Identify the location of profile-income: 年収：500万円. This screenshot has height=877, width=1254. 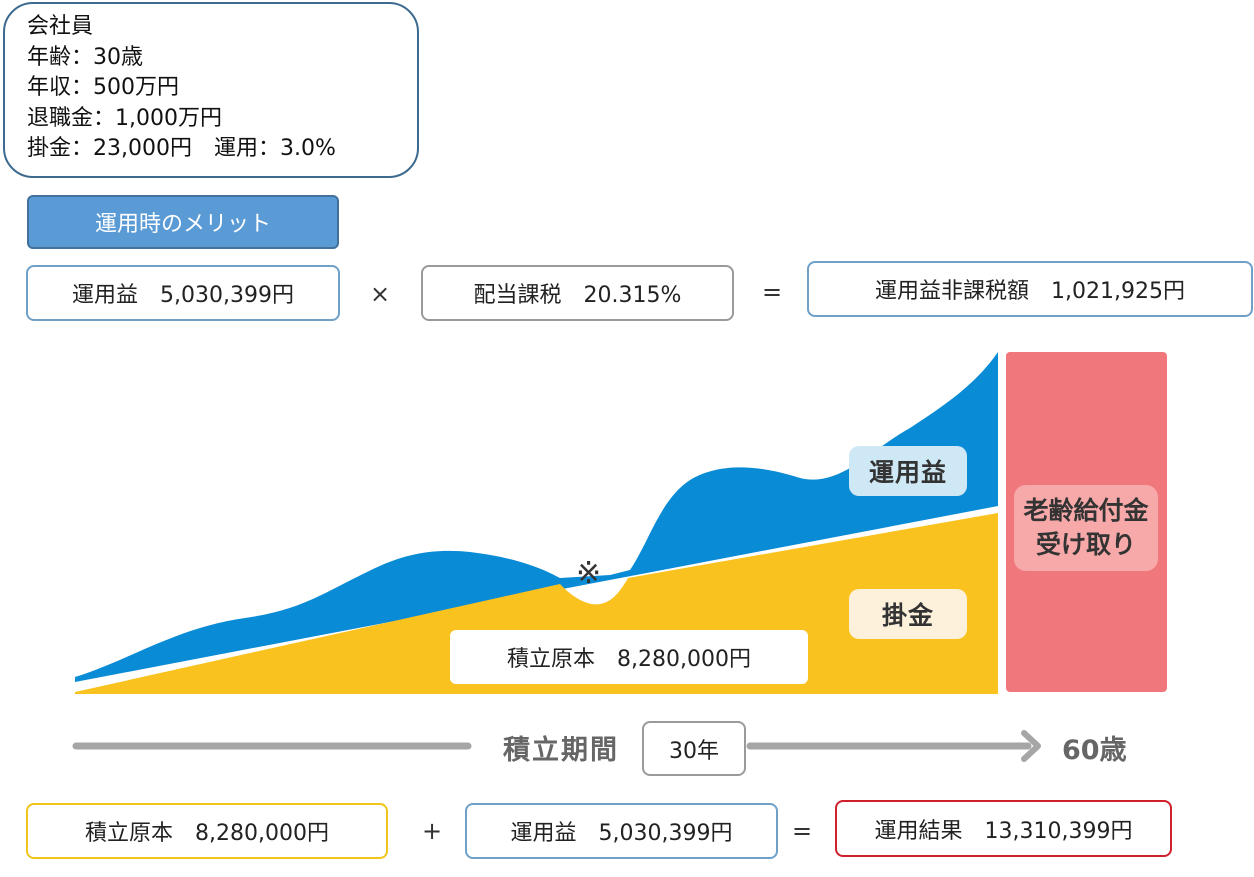
(103, 87).